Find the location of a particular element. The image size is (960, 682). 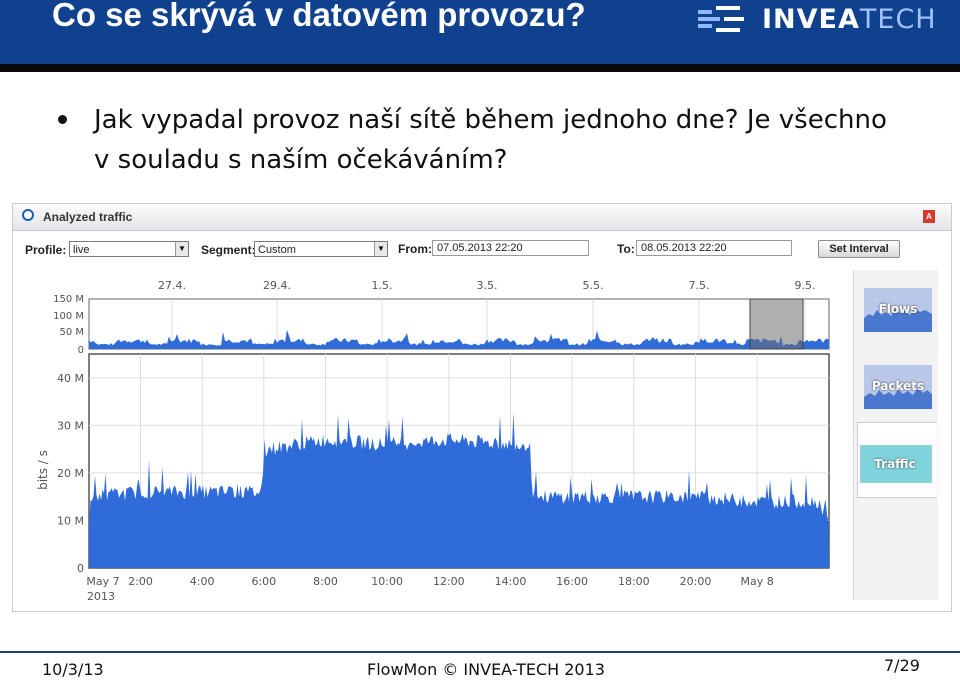

bullet-dot-icon is located at coordinates (62, 119).